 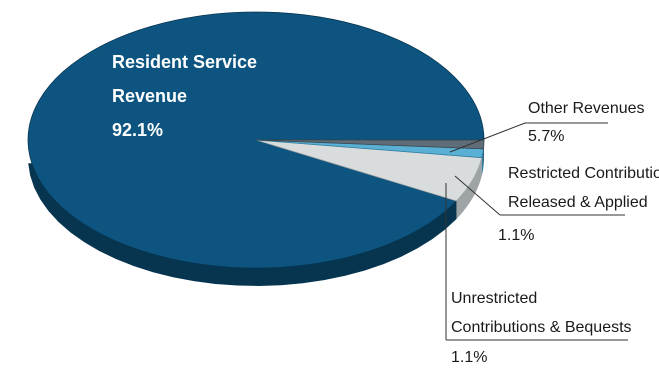 I want to click on label-resident-line2: Revenue, so click(x=149, y=96).